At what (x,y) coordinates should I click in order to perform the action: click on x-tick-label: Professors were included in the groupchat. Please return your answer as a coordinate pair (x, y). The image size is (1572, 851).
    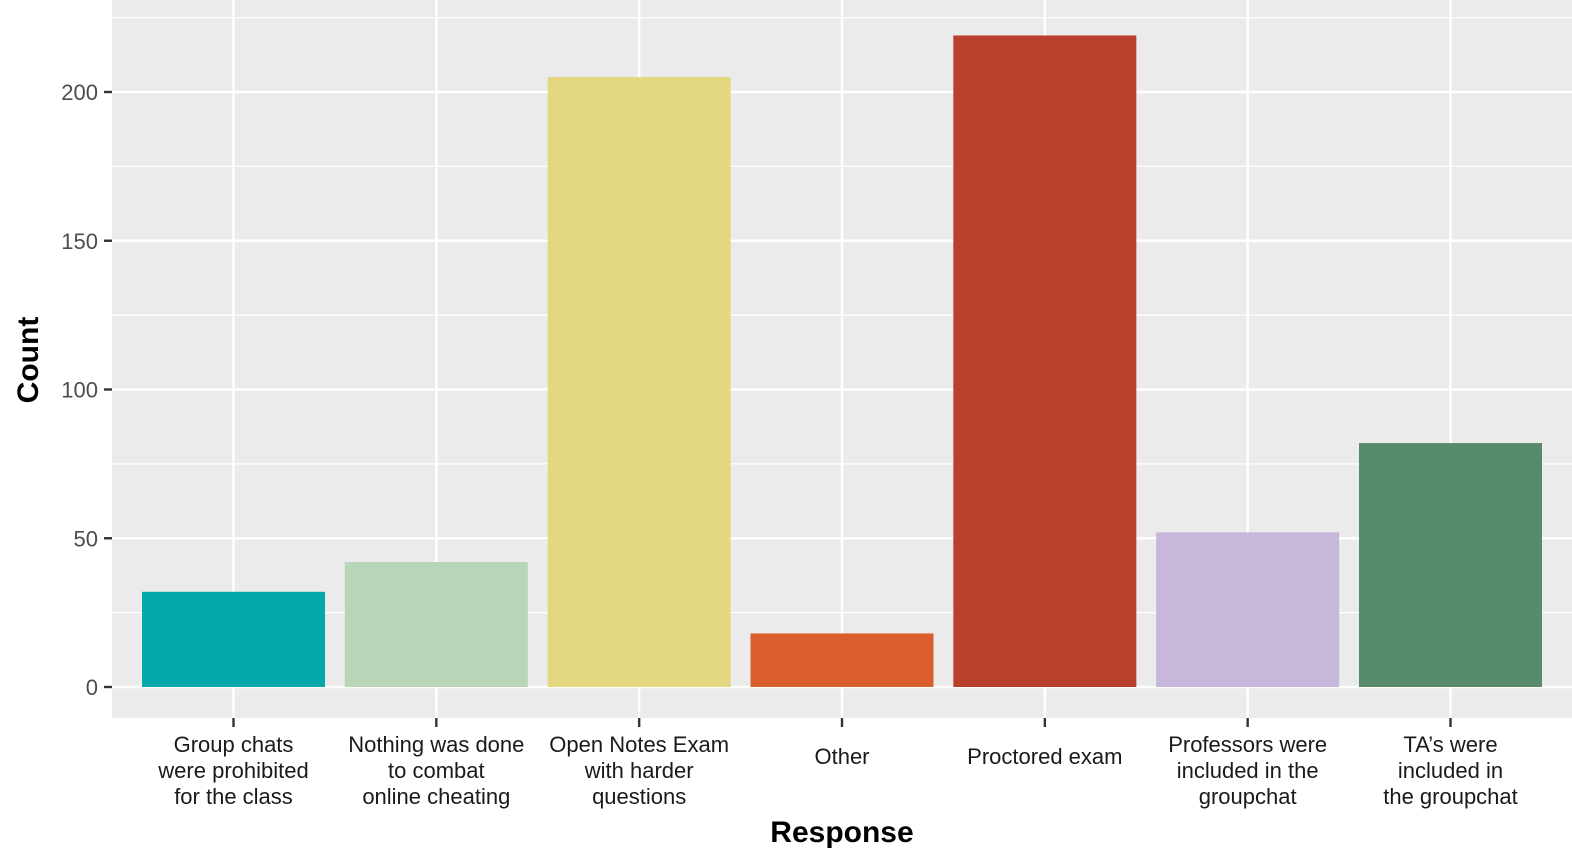
    Looking at the image, I should click on (1247, 770).